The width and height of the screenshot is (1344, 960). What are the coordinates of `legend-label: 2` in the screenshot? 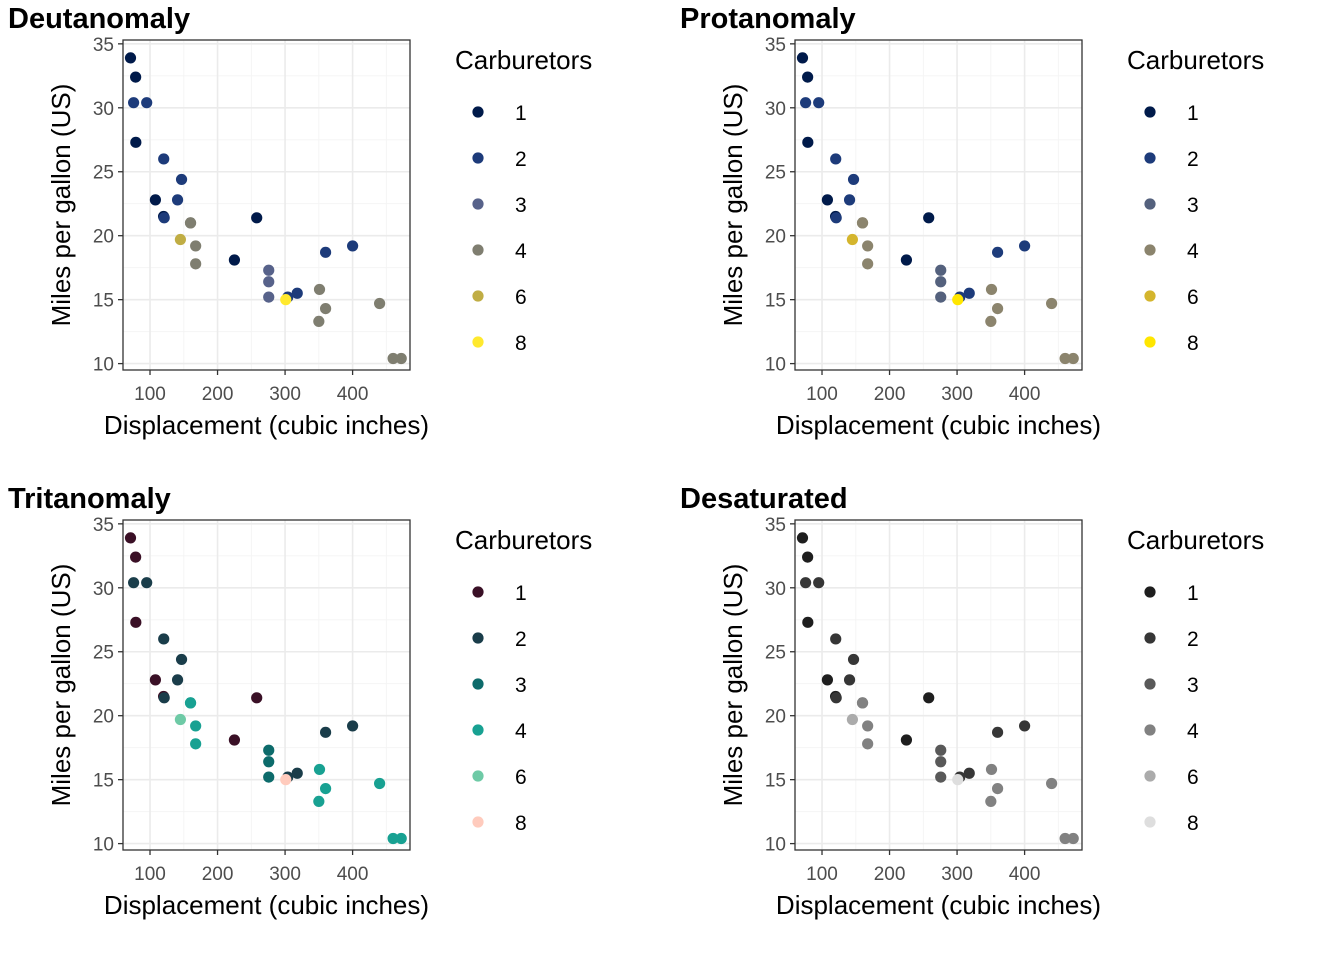 It's located at (1193, 639).